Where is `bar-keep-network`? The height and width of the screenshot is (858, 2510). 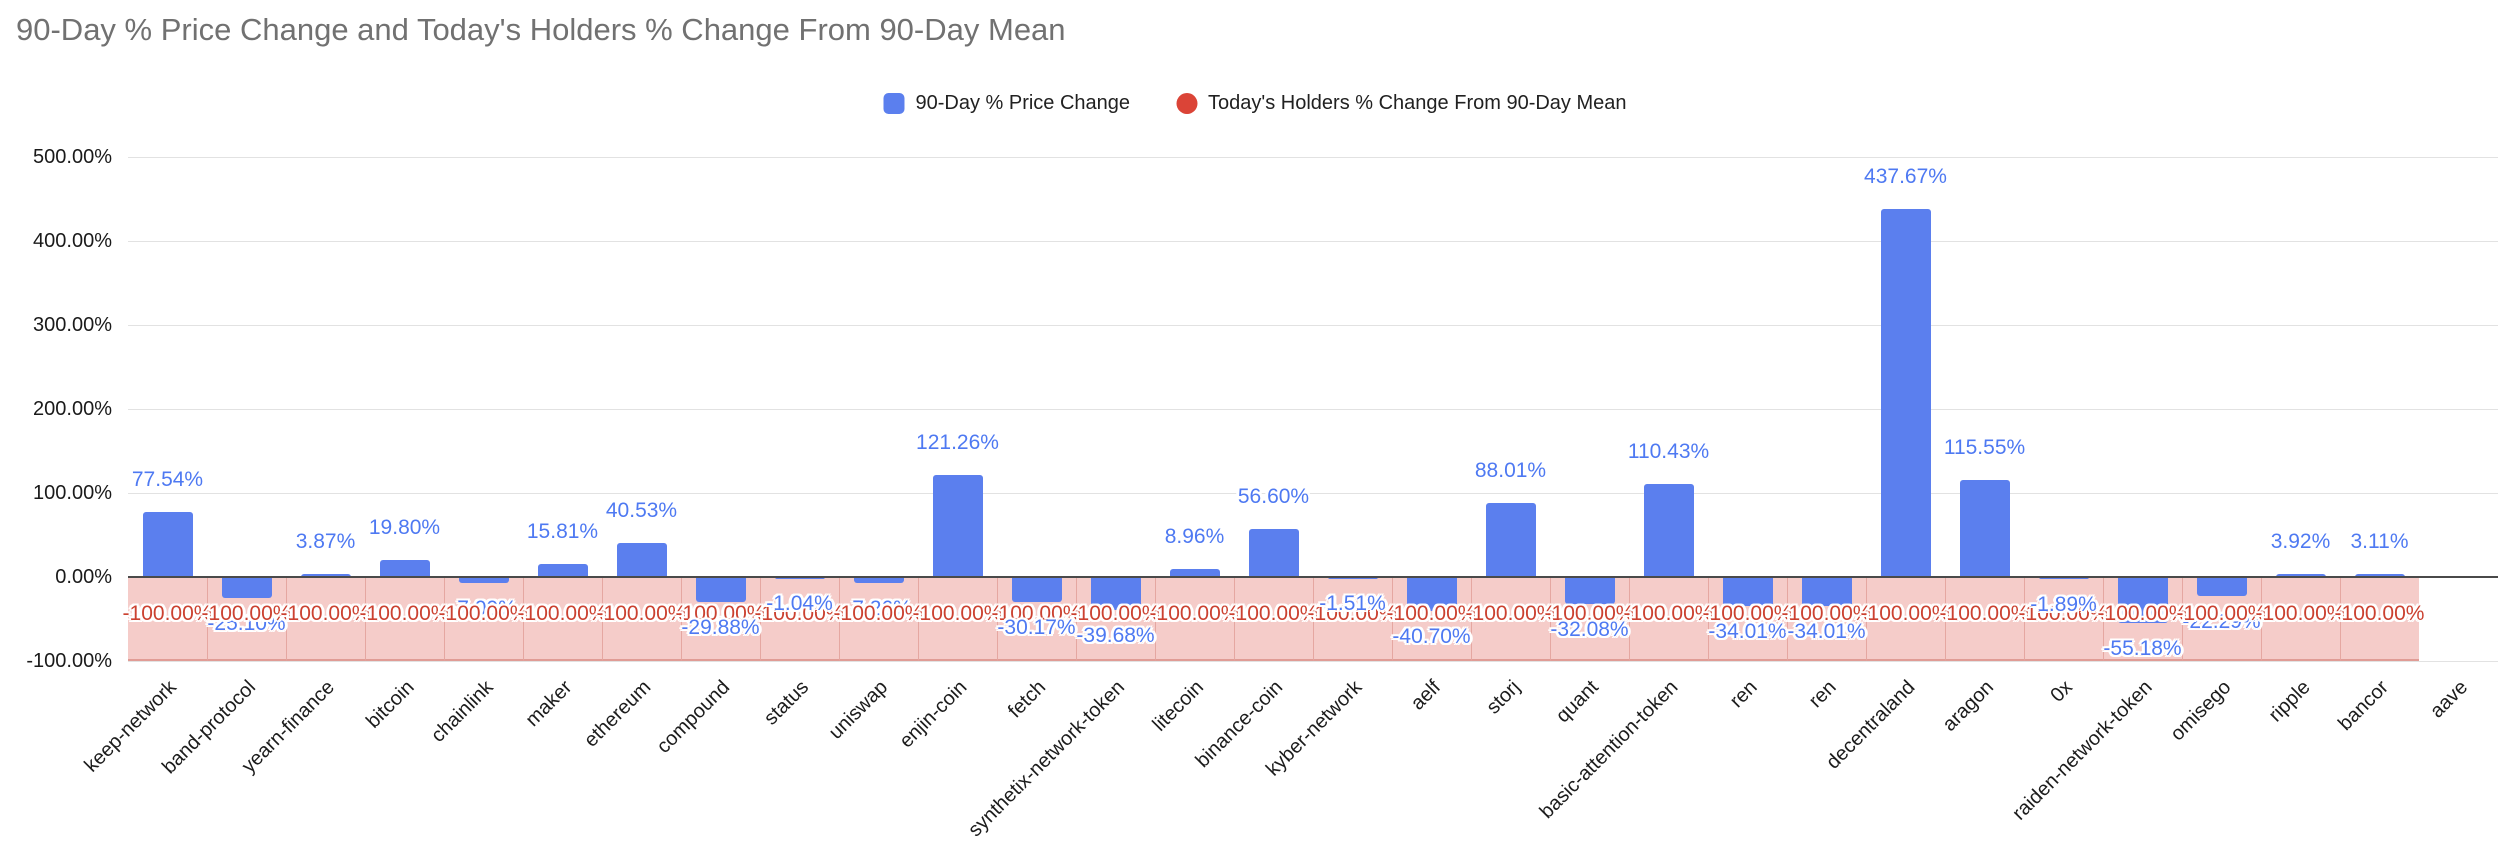
bar-keep-network is located at coordinates (167, 544).